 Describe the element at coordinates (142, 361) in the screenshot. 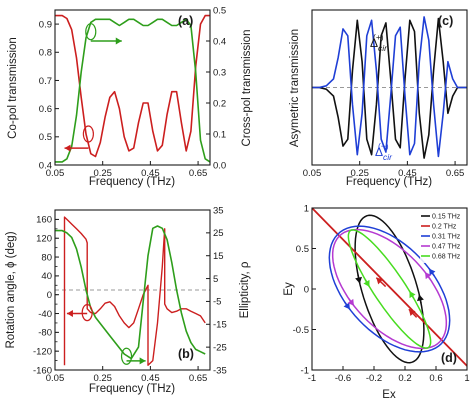

I see `ellipticity-arrow-head` at that location.